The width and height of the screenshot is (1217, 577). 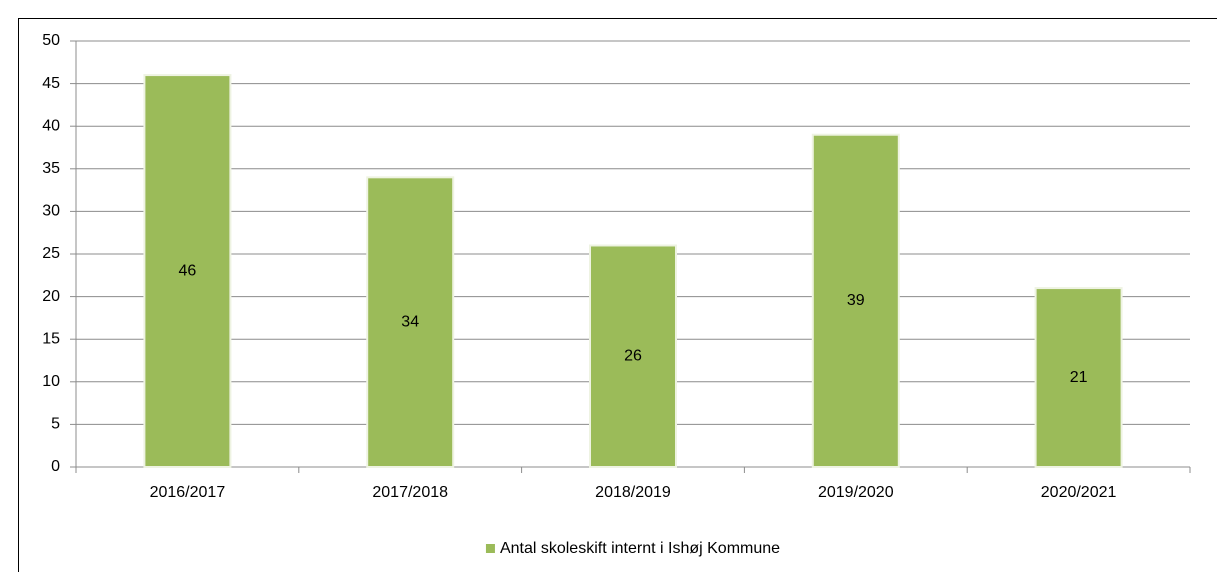 I want to click on y-tick-label: 0, so click(x=55, y=466).